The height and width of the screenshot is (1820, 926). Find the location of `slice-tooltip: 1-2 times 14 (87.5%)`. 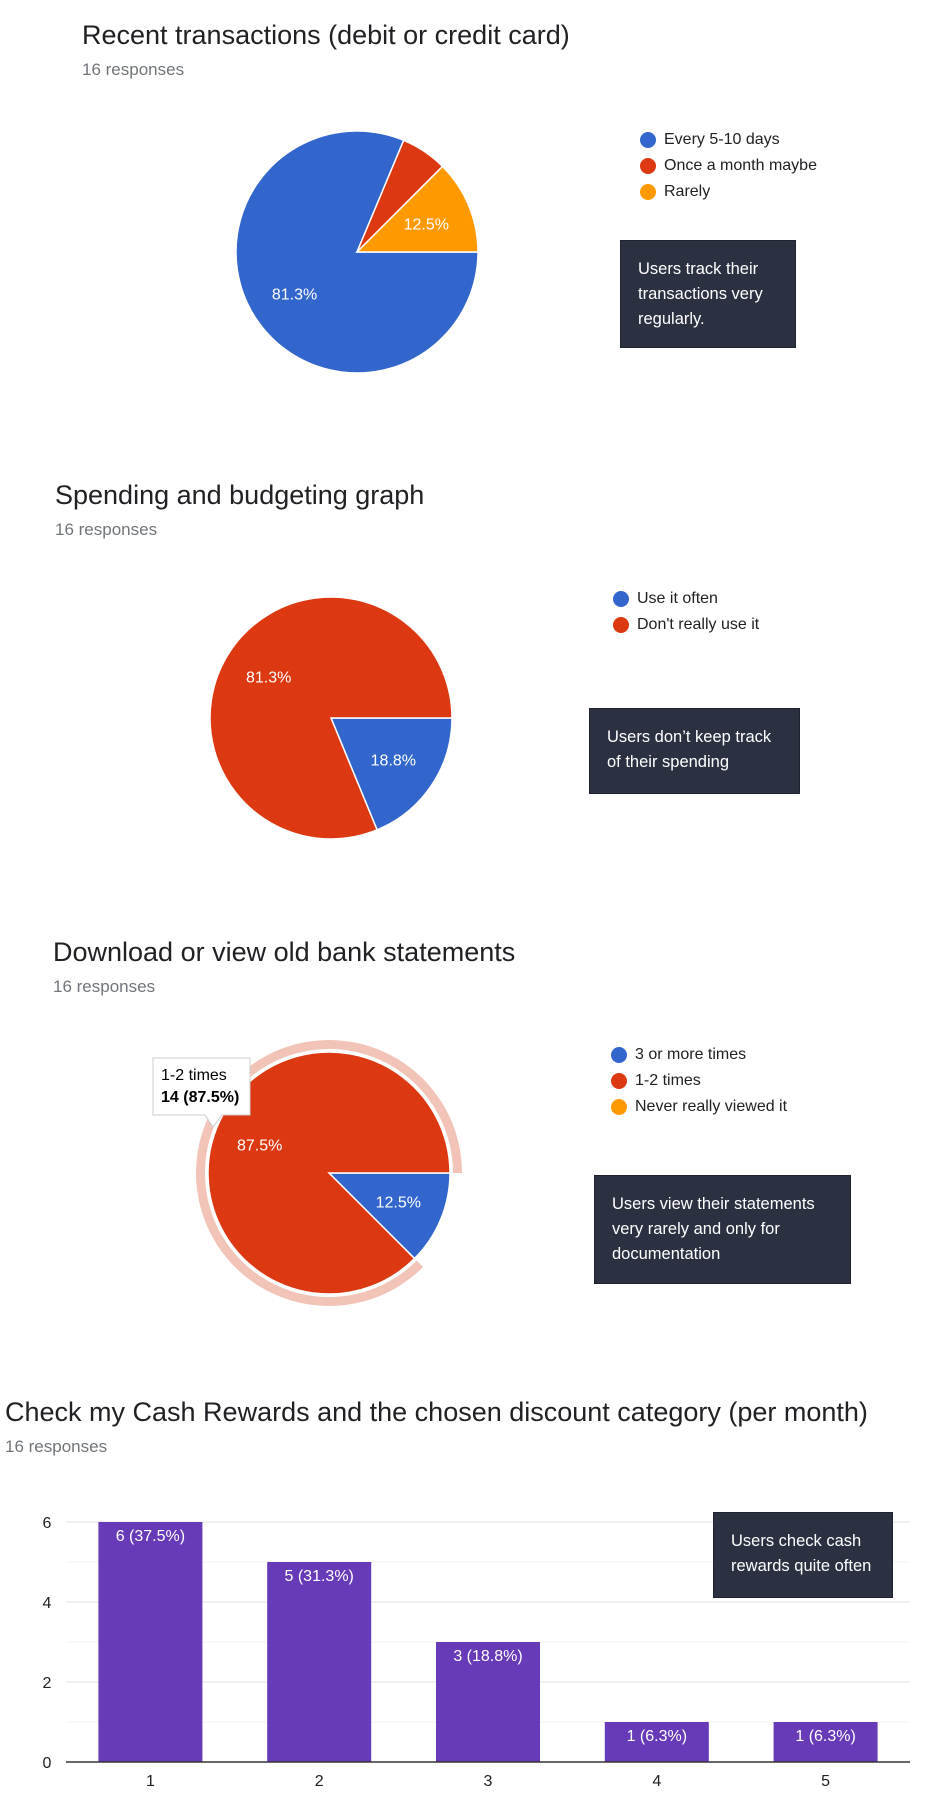

slice-tooltip: 1-2 times 14 (87.5%) is located at coordinates (201, 1092).